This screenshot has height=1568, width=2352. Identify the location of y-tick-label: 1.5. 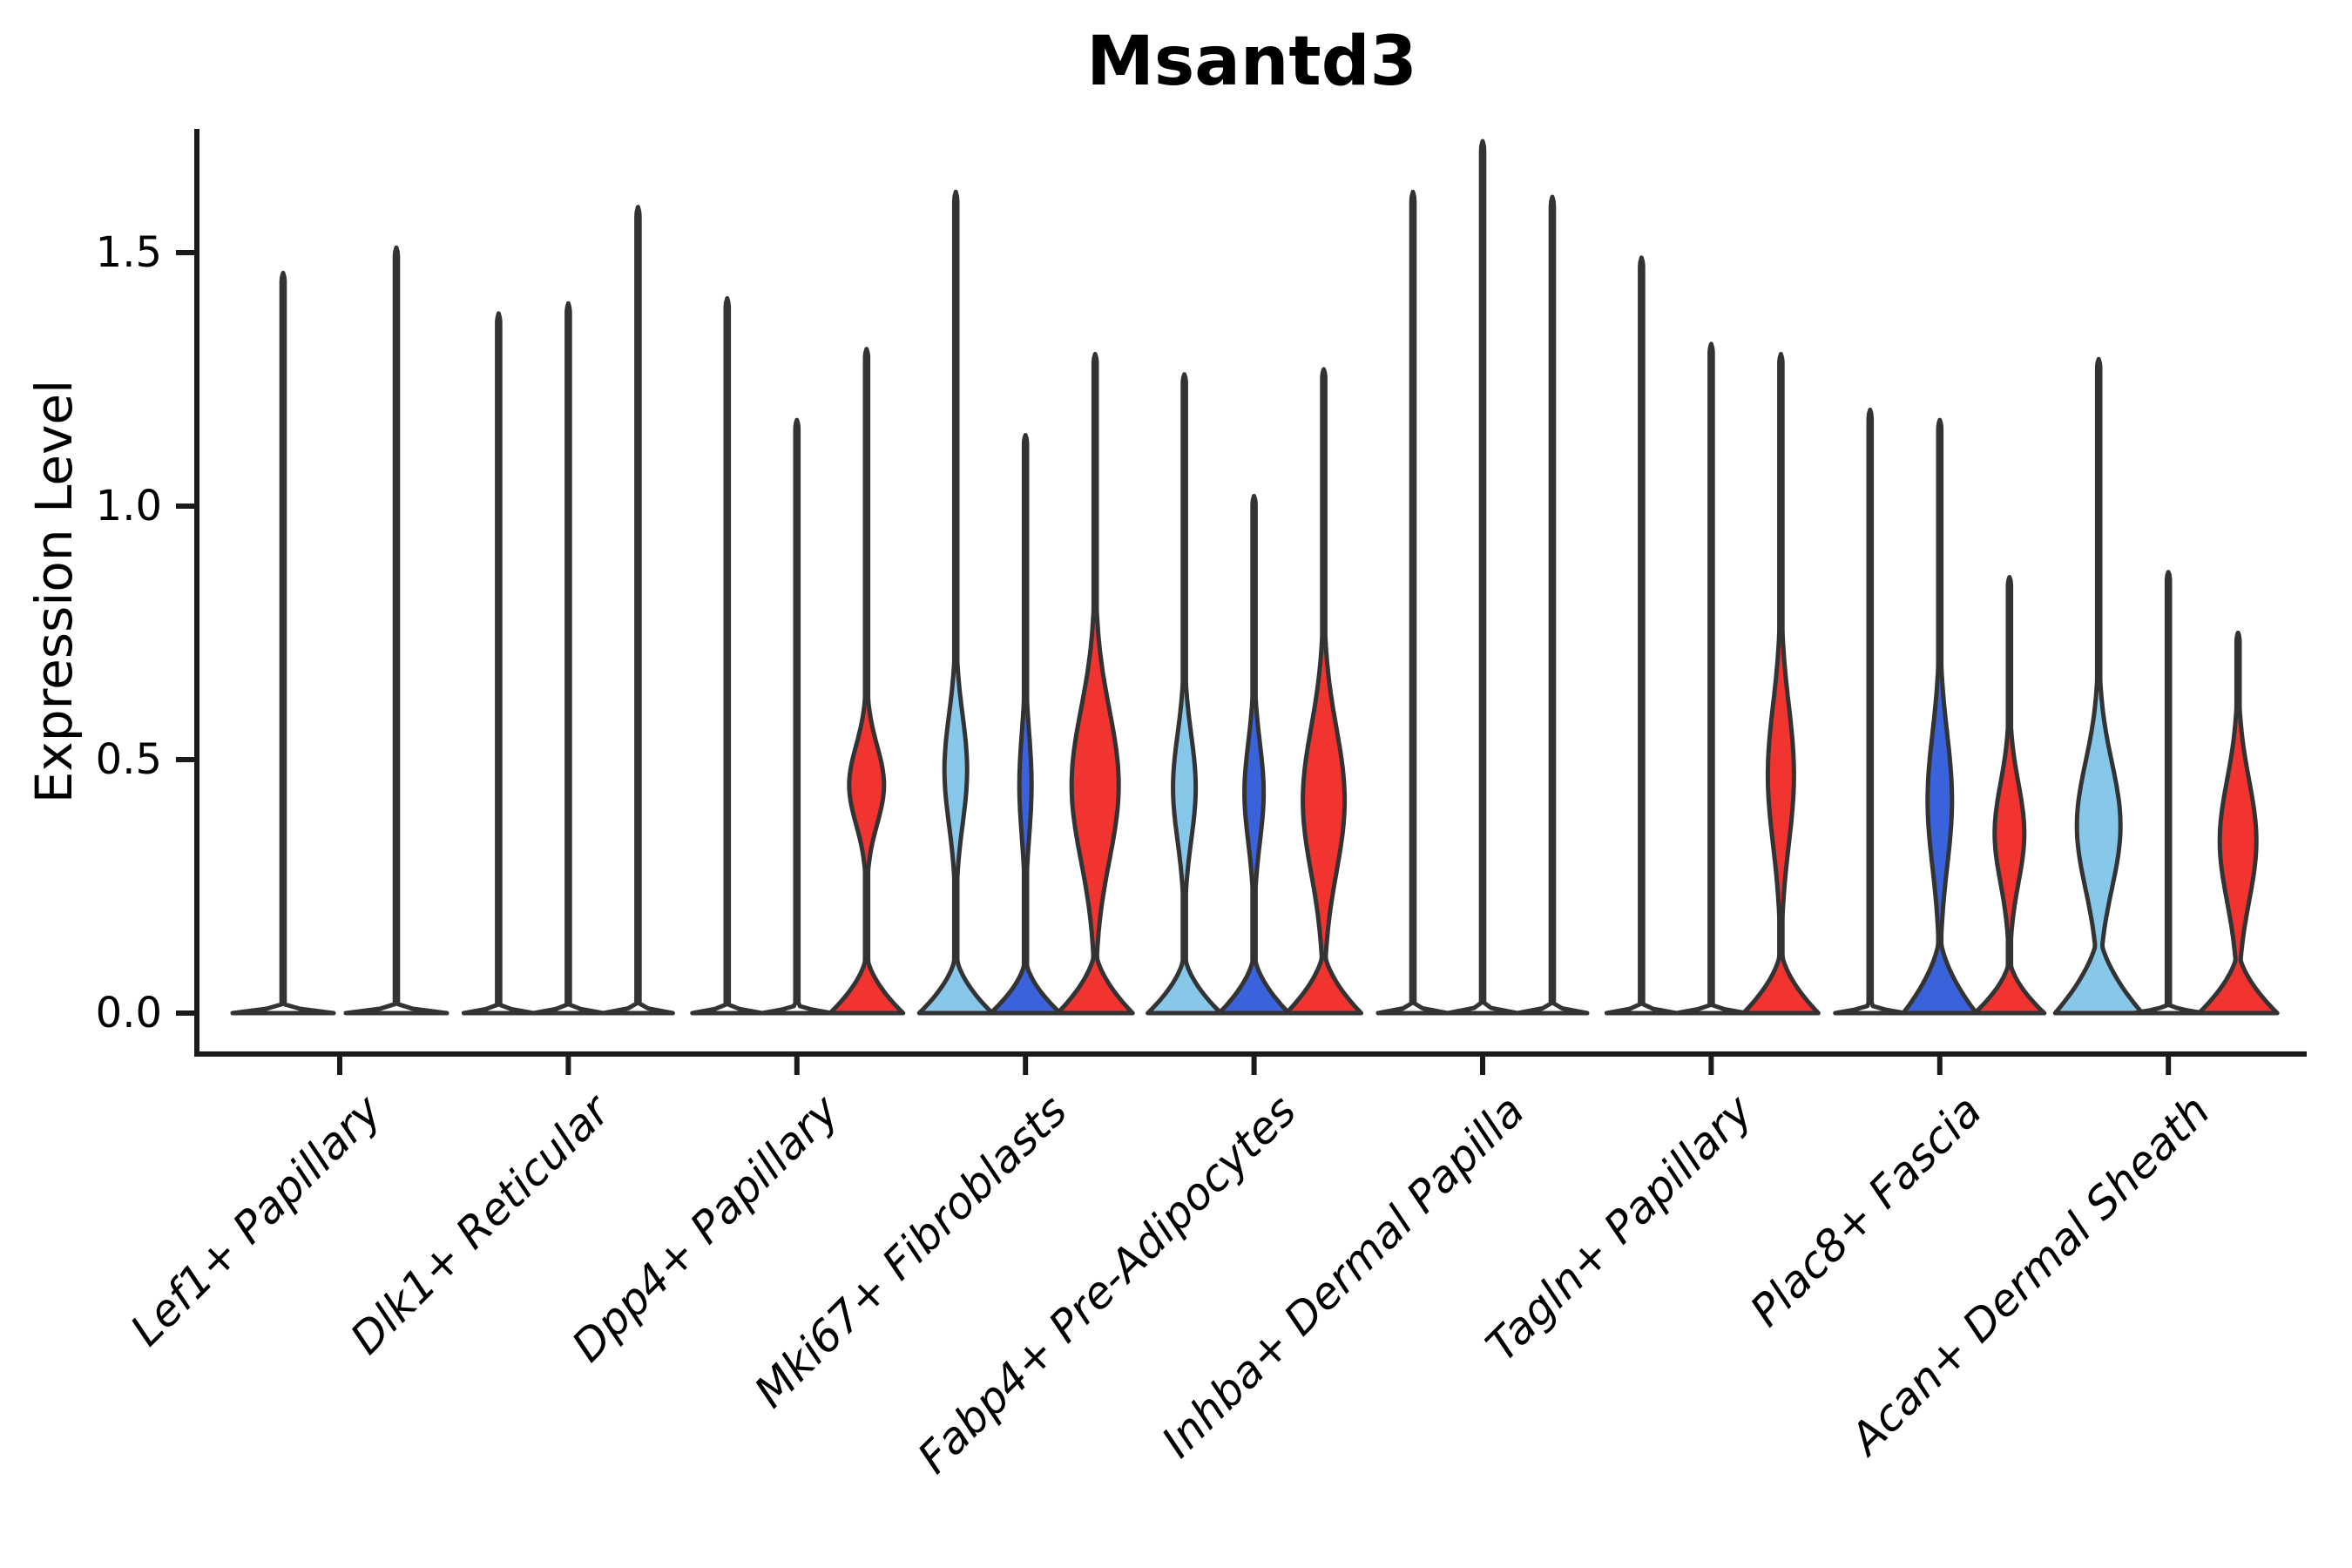
(129, 252).